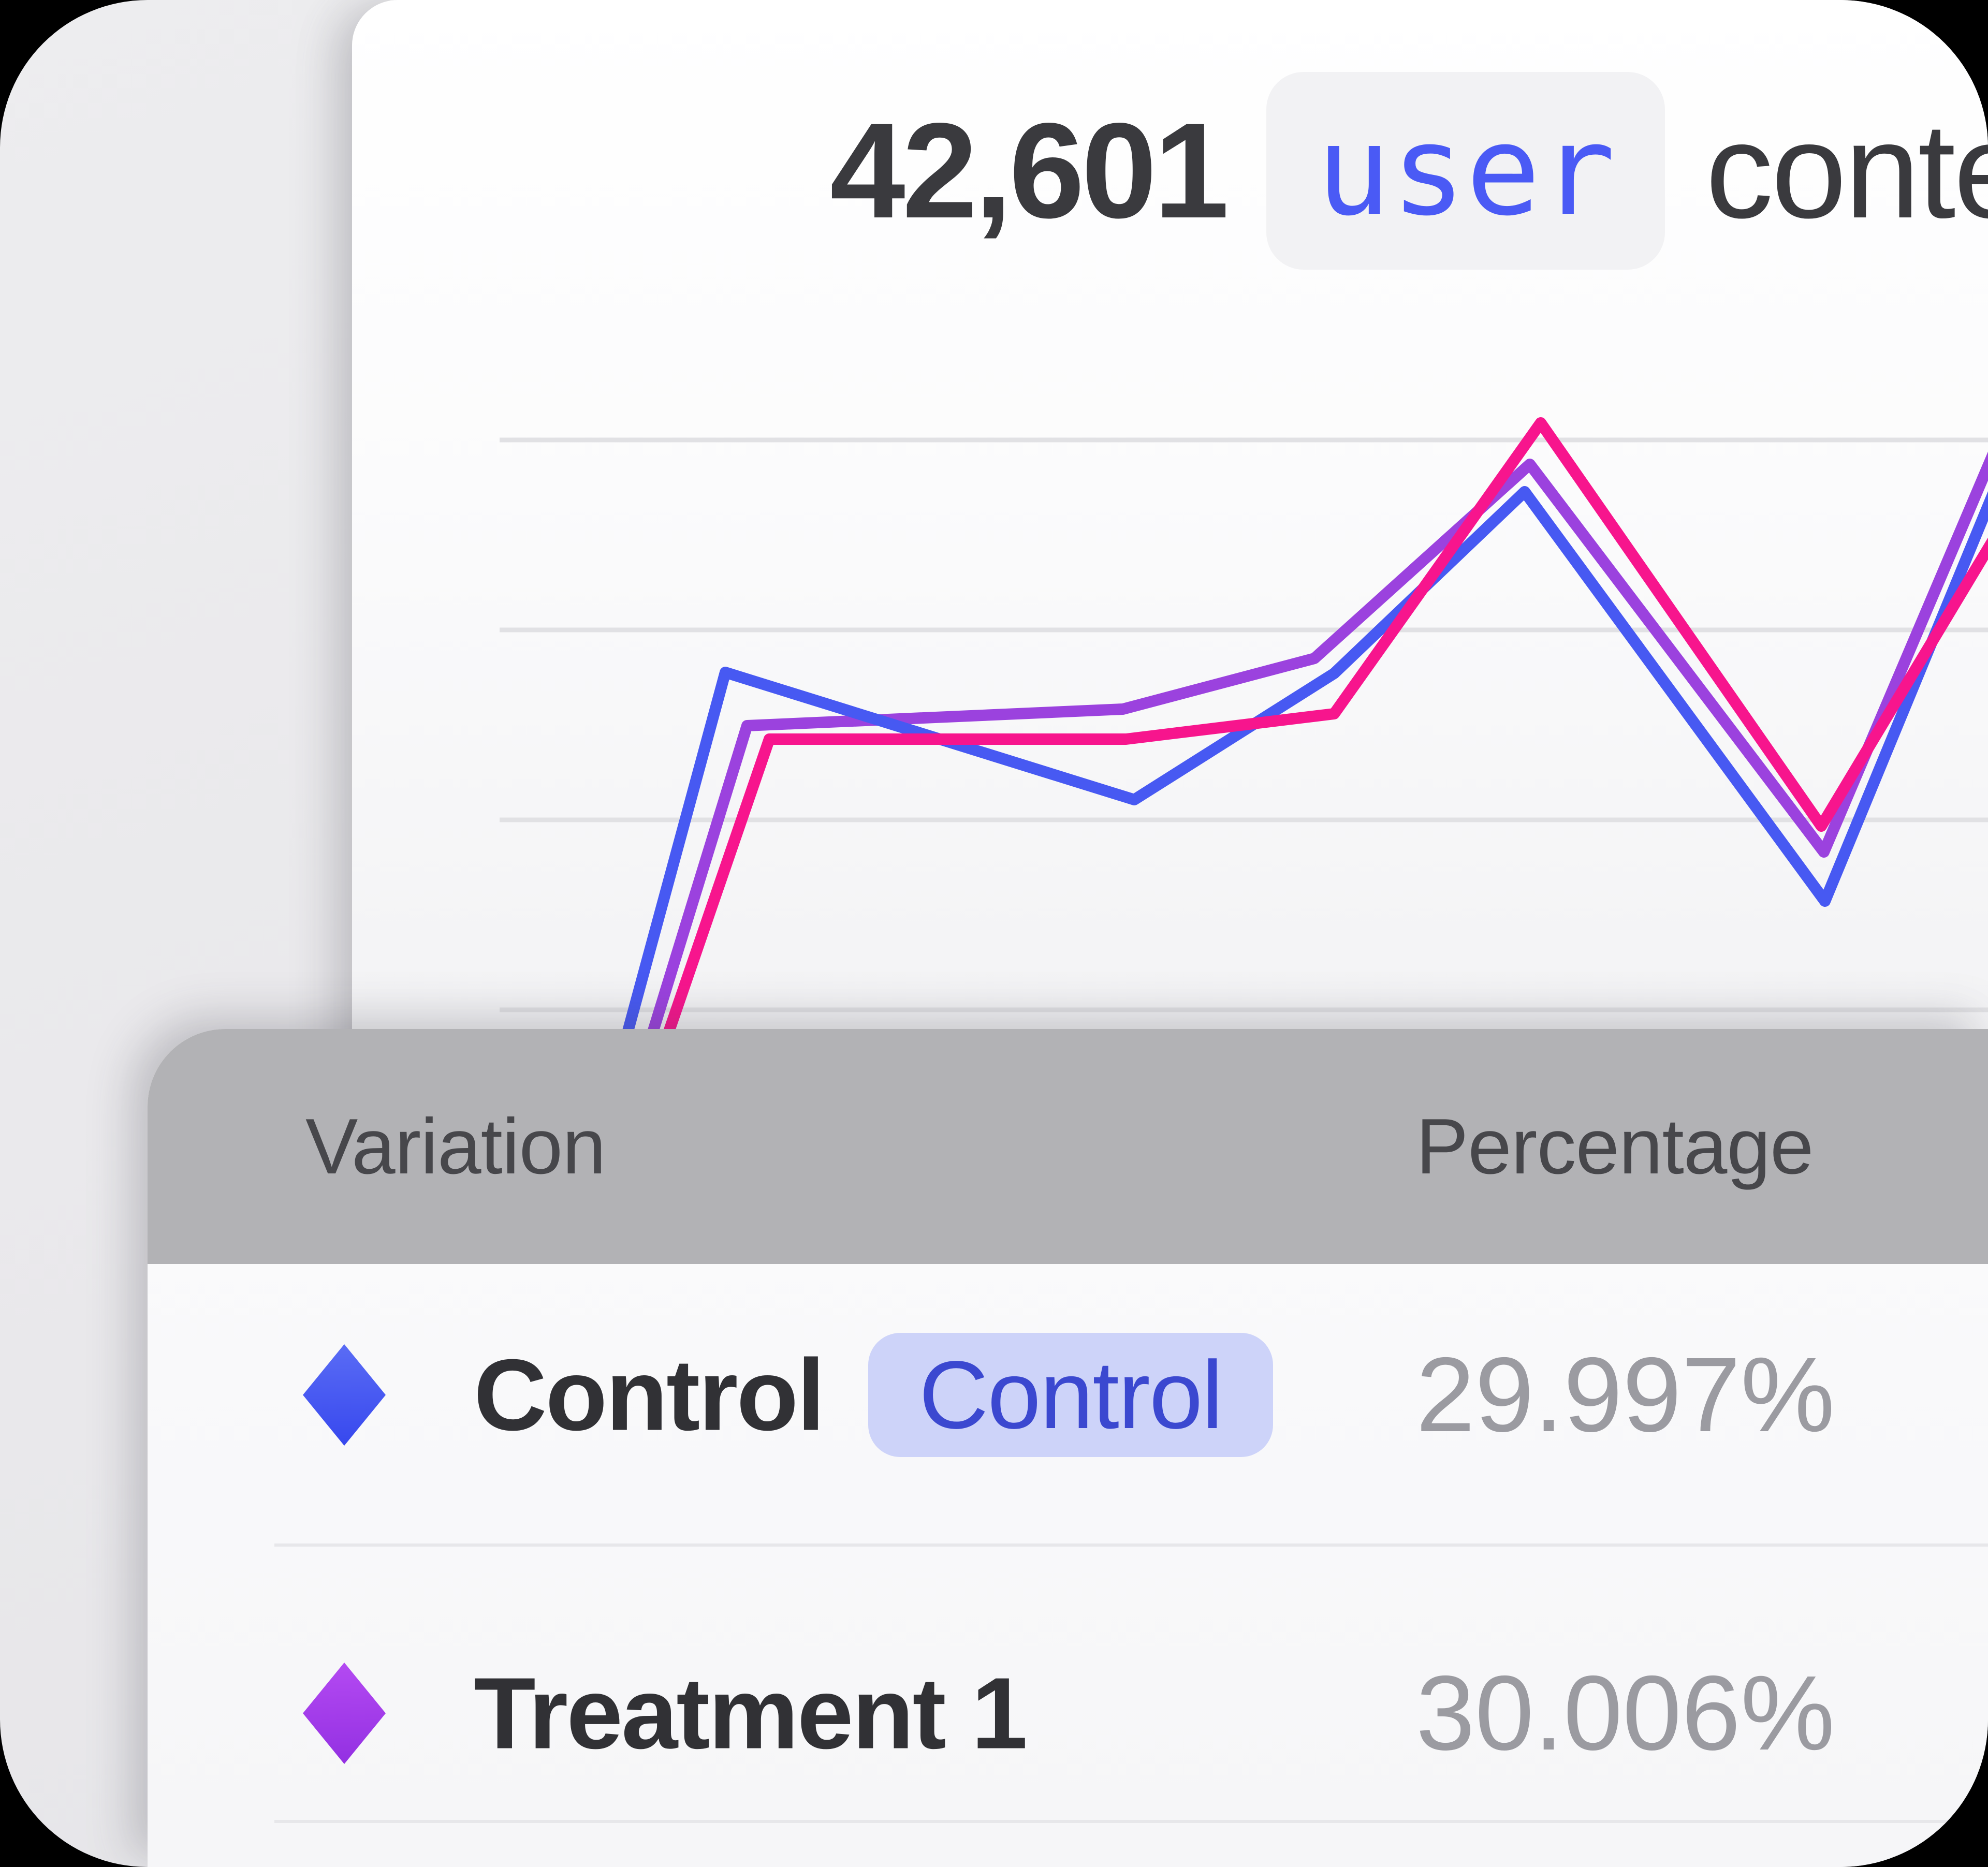  What do you see at coordinates (1625, 1713) in the screenshot?
I see `variation-percentage: 30.006%` at bounding box center [1625, 1713].